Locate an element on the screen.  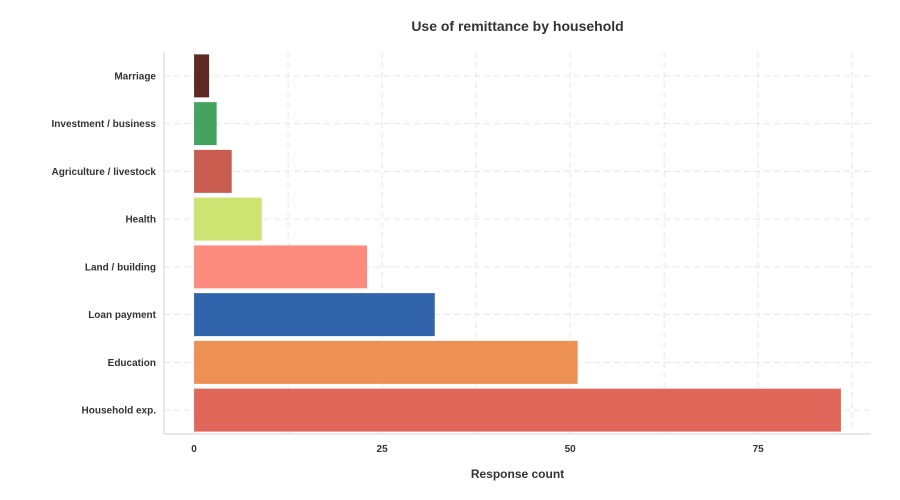
y-tick-label: Loan payment is located at coordinates (122, 315).